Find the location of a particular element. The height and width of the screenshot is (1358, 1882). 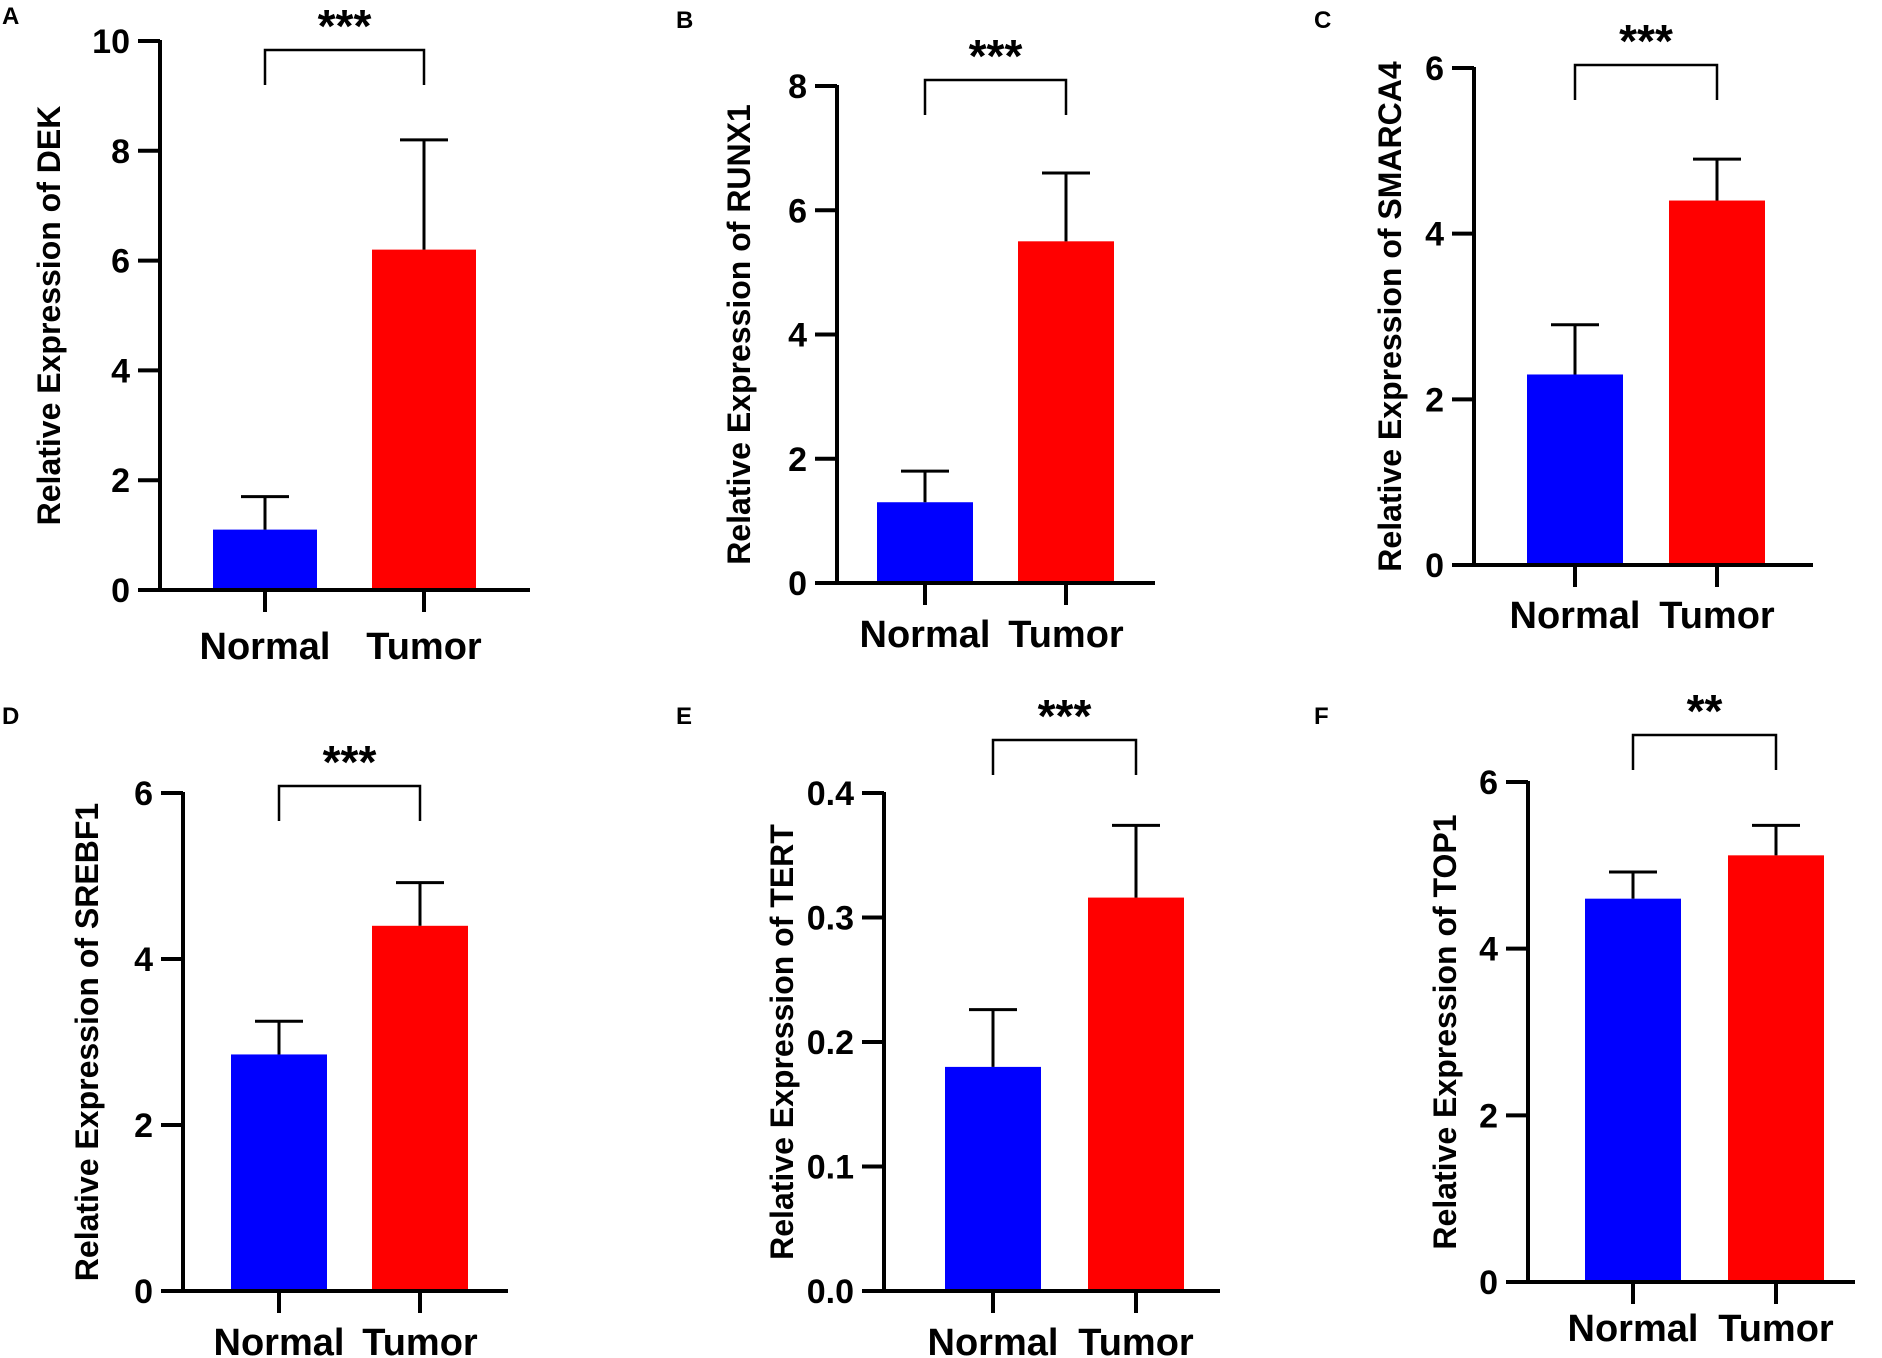

panel-letter: B is located at coordinates (684, 20).